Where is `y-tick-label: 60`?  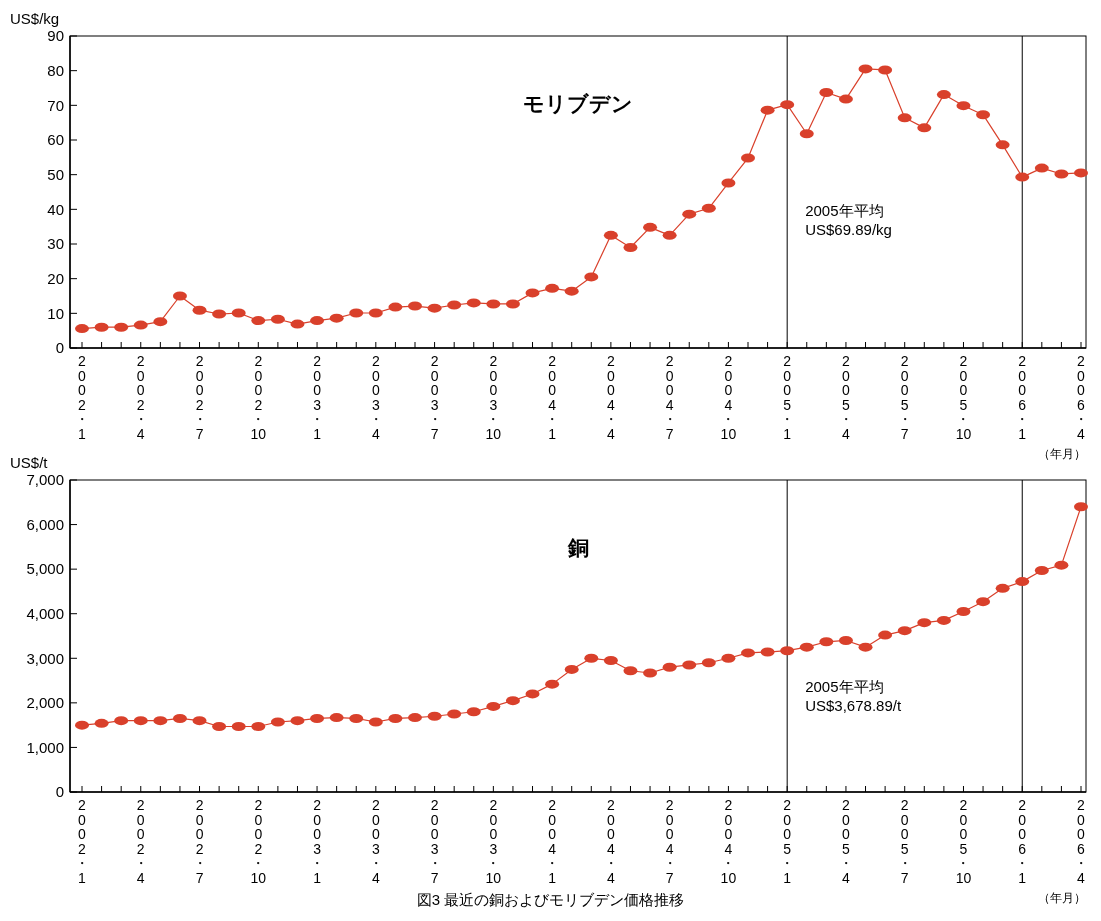
y-tick-label: 60 is located at coordinates (55, 140).